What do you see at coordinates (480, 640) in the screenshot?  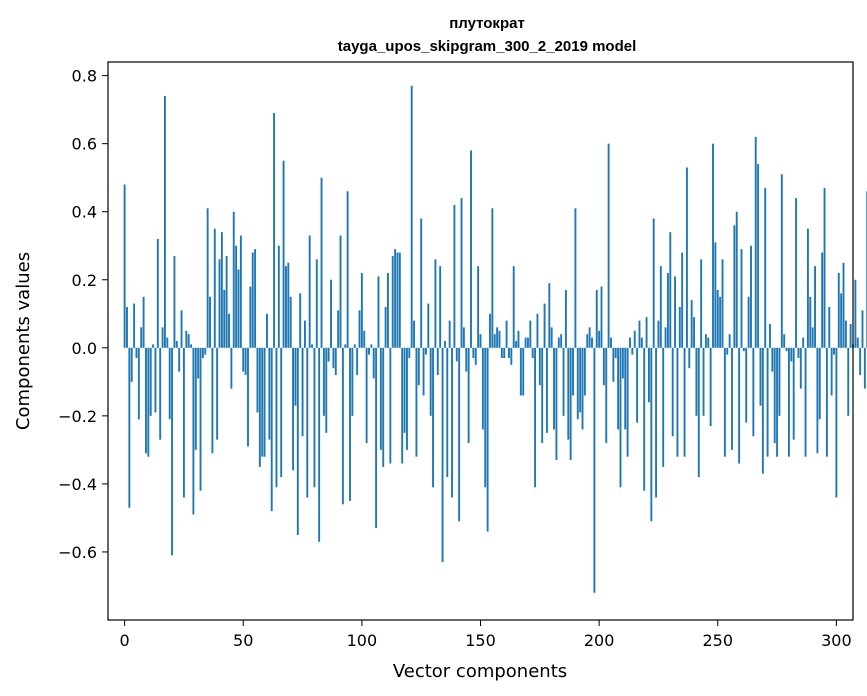 I see `x-tick-label: 150` at bounding box center [480, 640].